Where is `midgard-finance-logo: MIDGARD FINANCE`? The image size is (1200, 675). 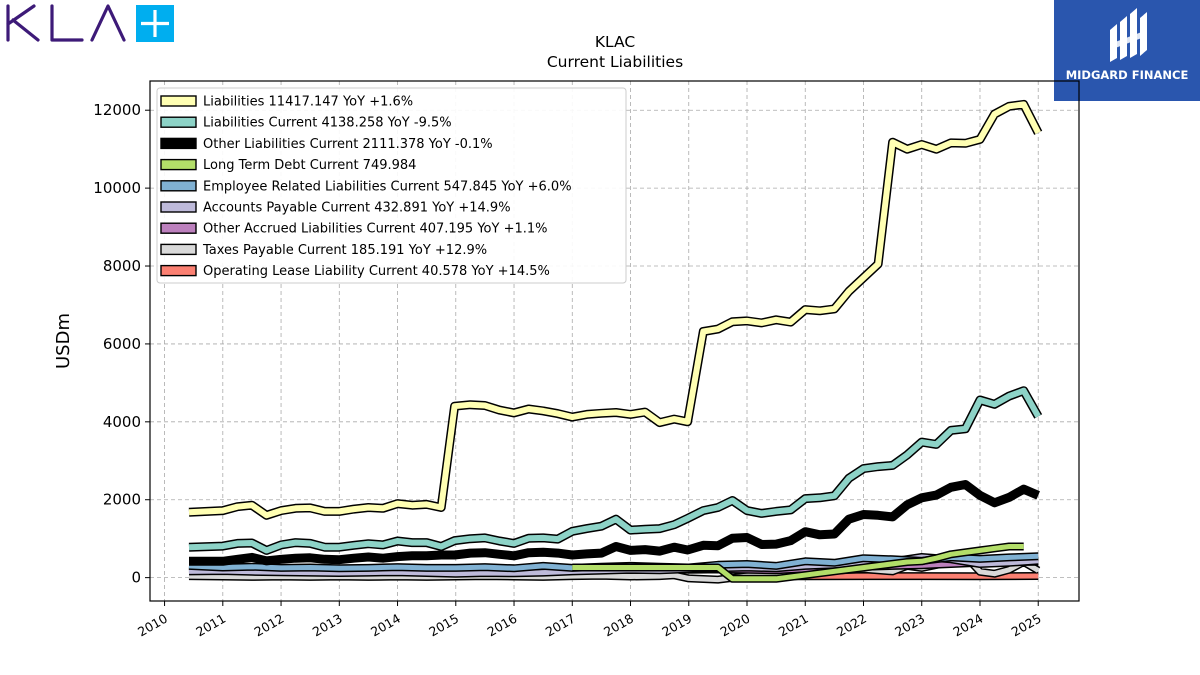 midgard-finance-logo: MIDGARD FINANCE is located at coordinates (1127, 50).